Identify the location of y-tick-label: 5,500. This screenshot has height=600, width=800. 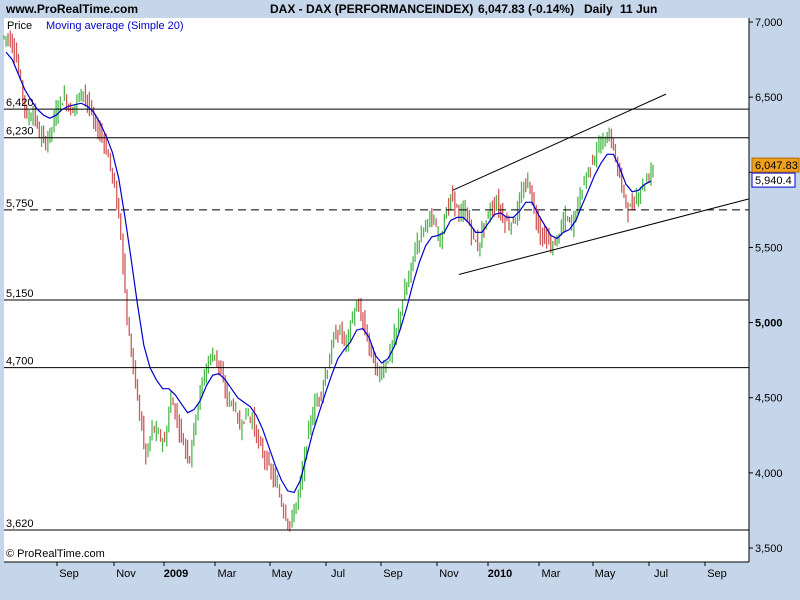
(769, 248).